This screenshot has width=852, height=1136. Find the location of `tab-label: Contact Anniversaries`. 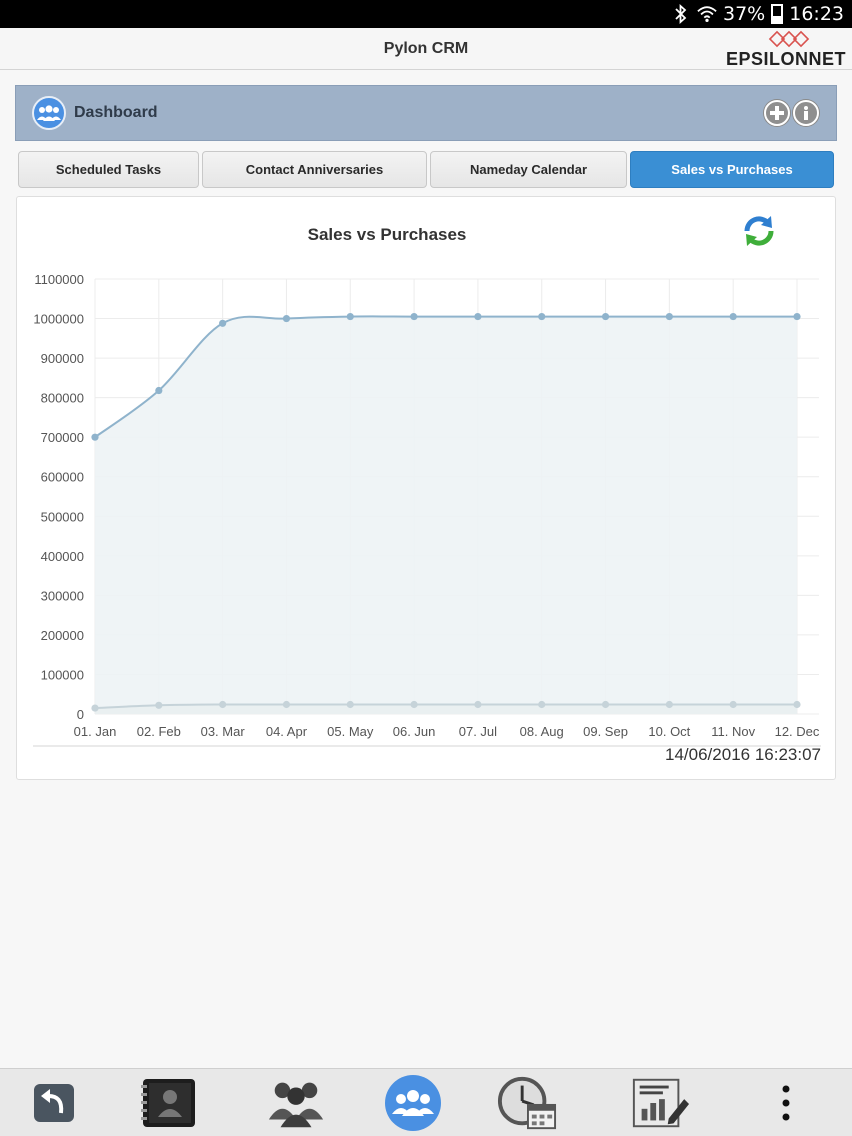

tab-label: Contact Anniversaries is located at coordinates (314, 169).